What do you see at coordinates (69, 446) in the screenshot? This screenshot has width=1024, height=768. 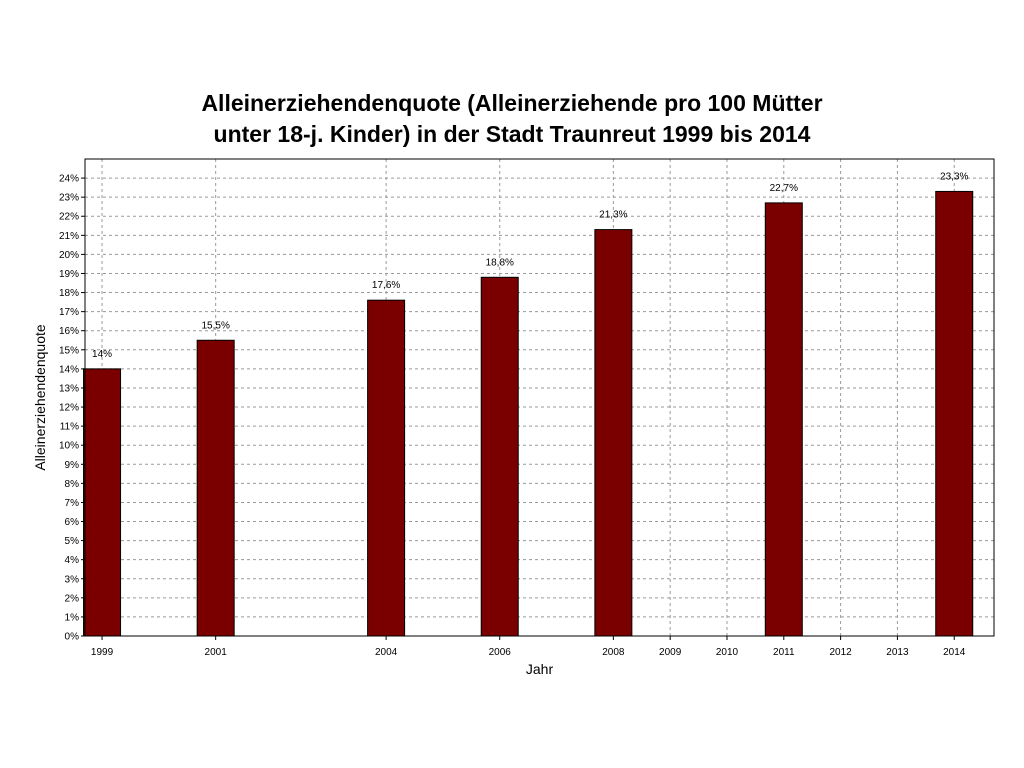 I see `y-tick-label: 10%` at bounding box center [69, 446].